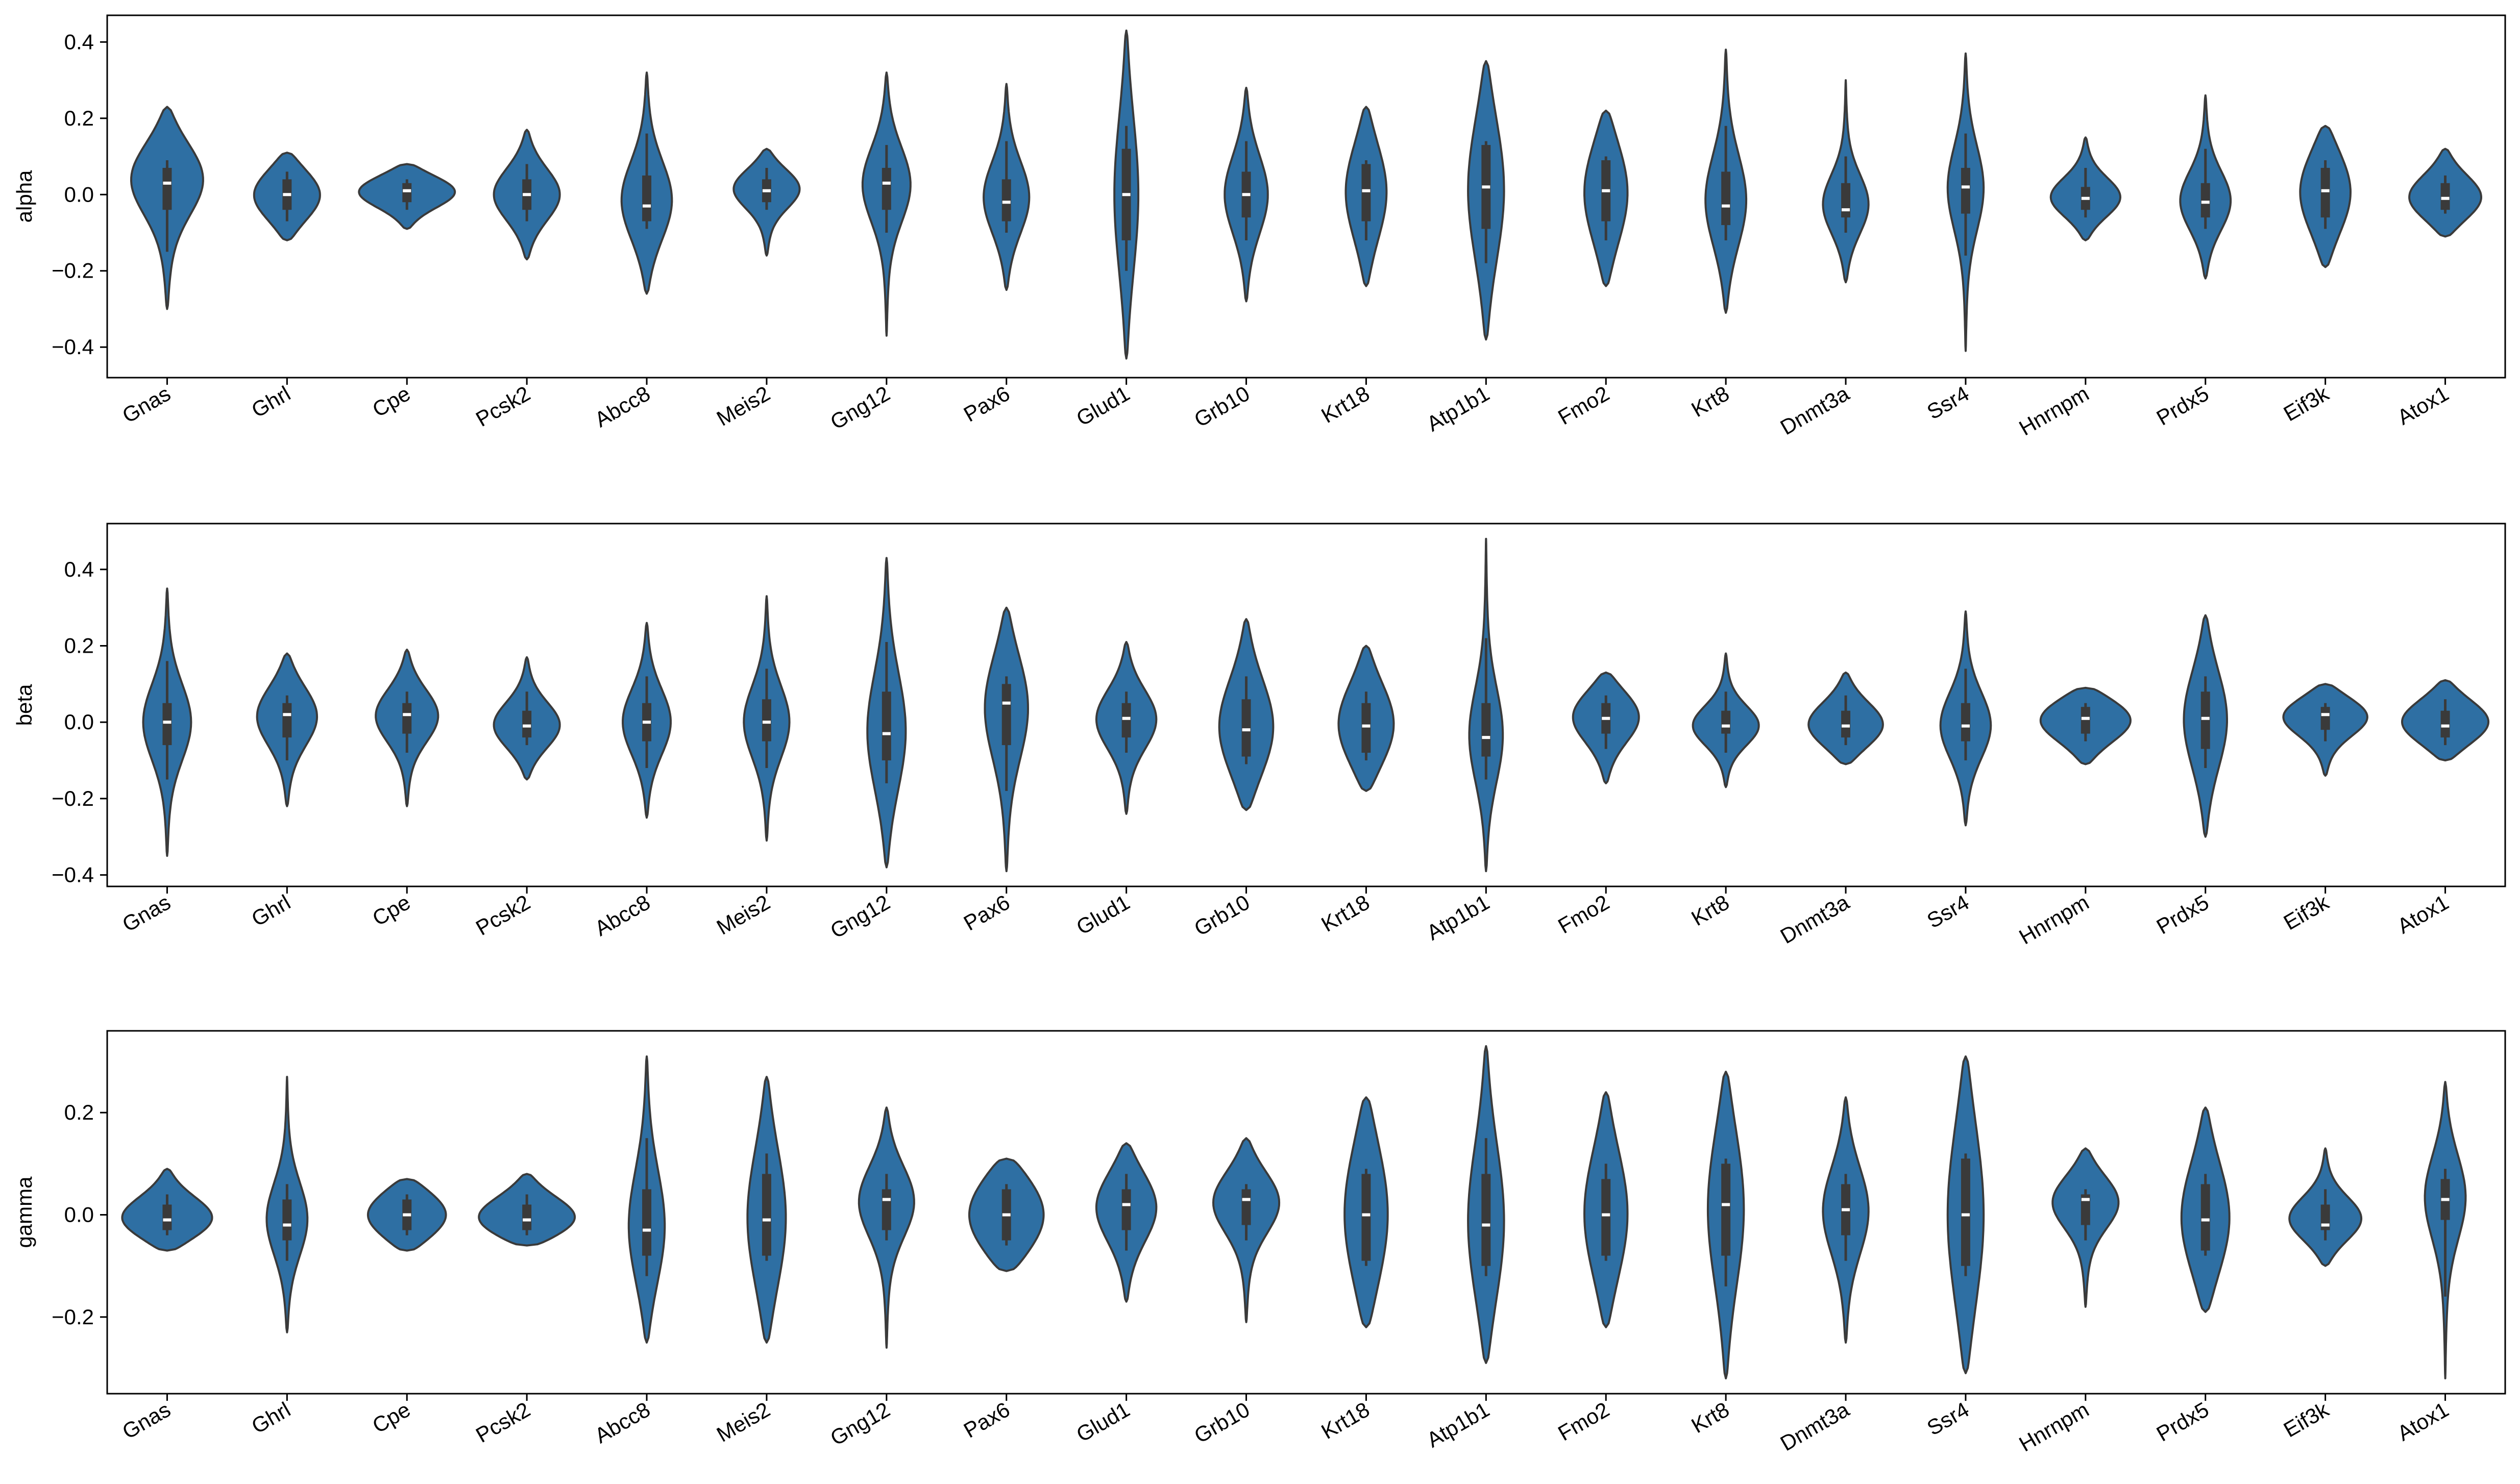 Image resolution: width=2520 pixels, height=1484 pixels. I want to click on iqr-box-Krt18, so click(1366, 193).